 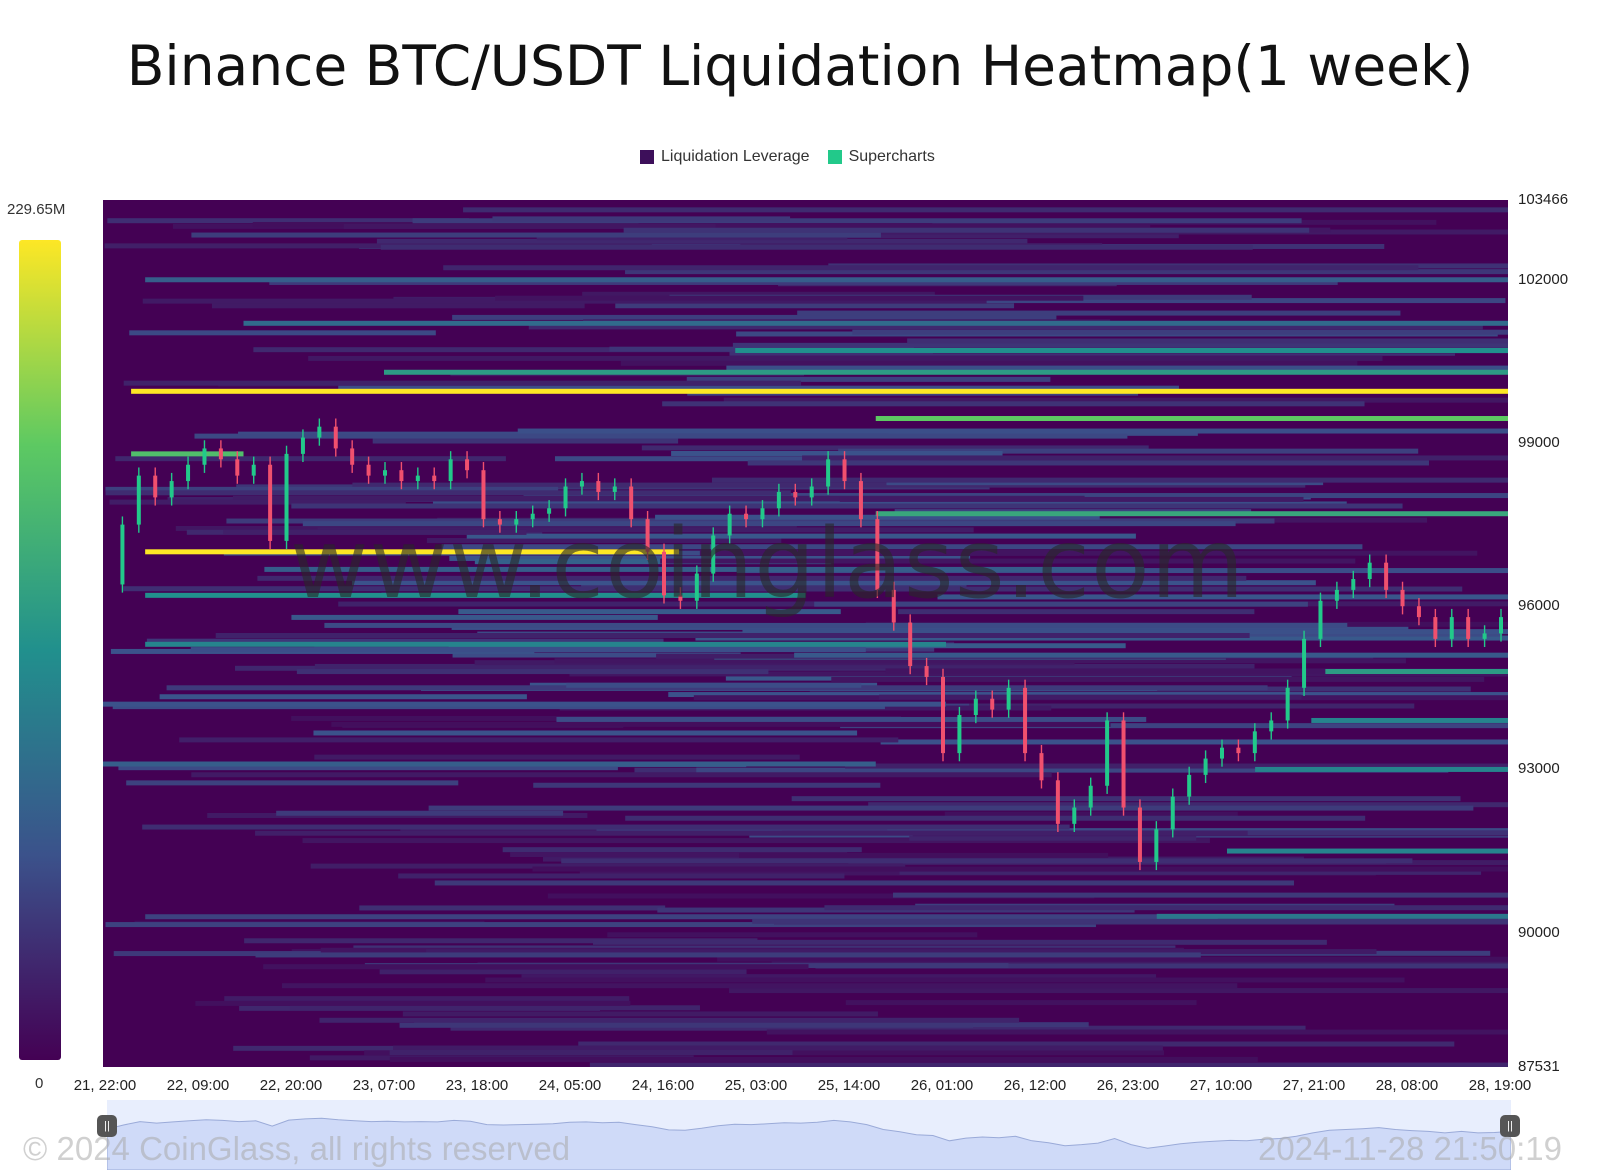 What do you see at coordinates (809, 1135) in the screenshot?
I see `range-navigator` at bounding box center [809, 1135].